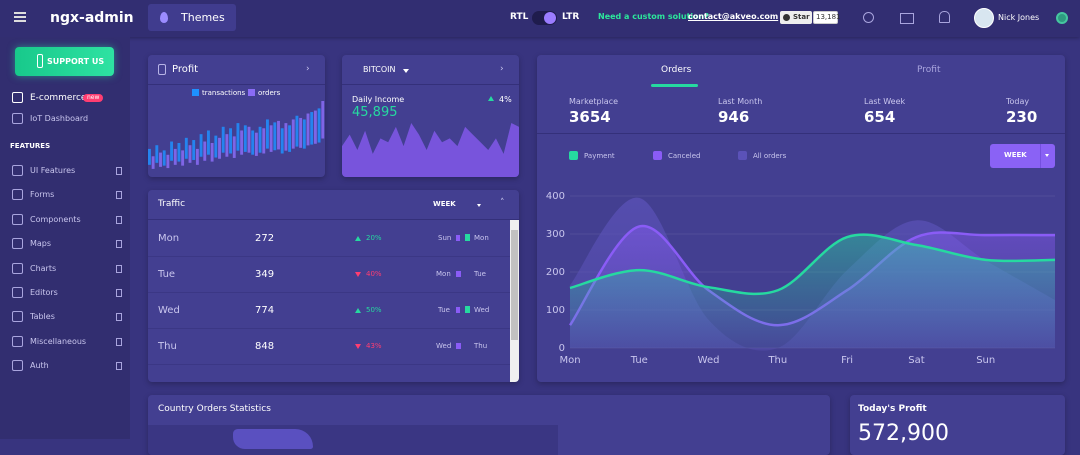 This screenshot has height=455, width=1080. What do you see at coordinates (907, 18) in the screenshot?
I see `mail-icon` at bounding box center [907, 18].